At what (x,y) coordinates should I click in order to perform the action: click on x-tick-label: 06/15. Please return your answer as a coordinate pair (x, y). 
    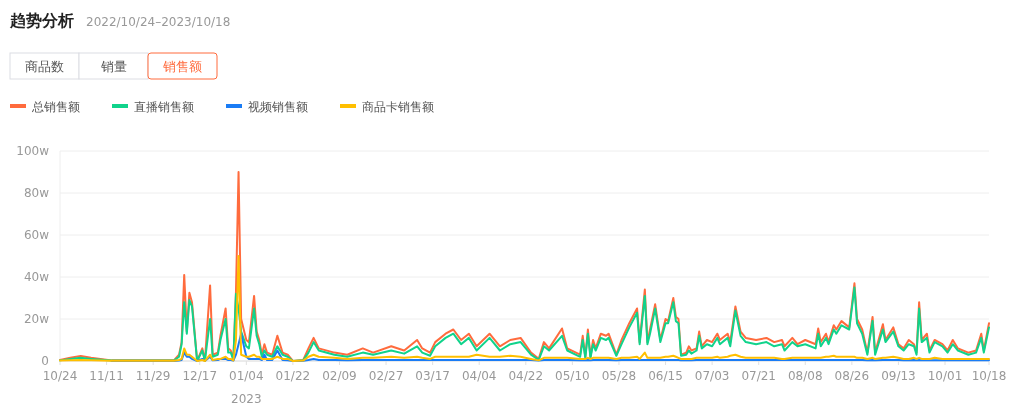
    Looking at the image, I should click on (665, 376).